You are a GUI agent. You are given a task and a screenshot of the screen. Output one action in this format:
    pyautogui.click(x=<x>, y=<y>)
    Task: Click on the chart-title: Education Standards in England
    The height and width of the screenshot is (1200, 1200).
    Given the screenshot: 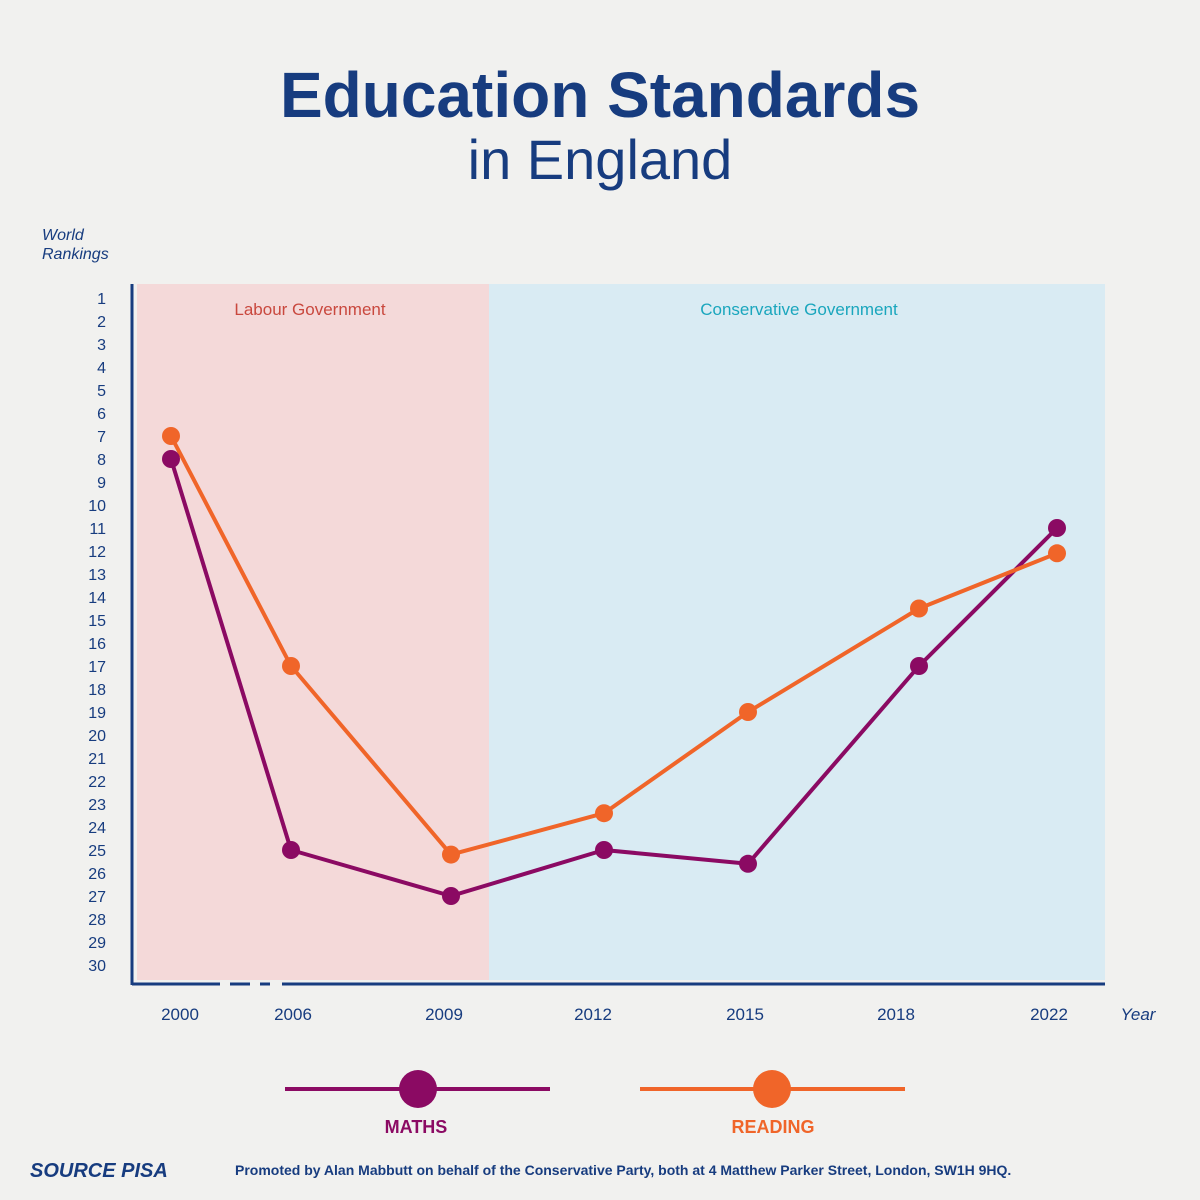 What is the action you would take?
    pyautogui.click(x=600, y=125)
    